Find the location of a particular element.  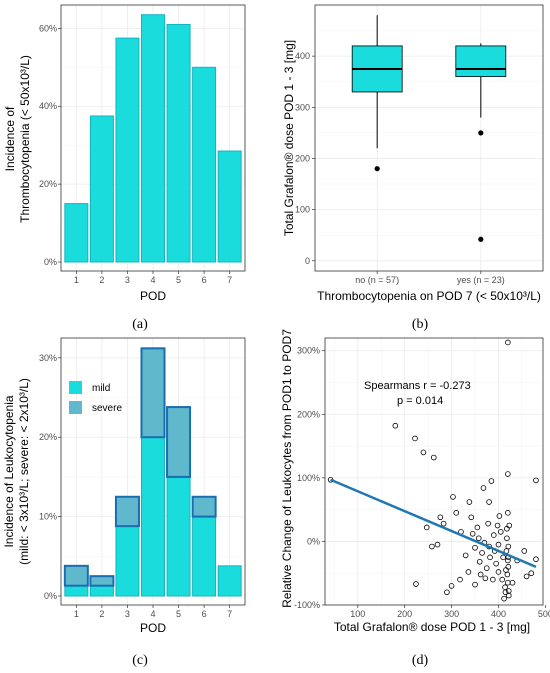

panel-c-x-tick-label: 5 is located at coordinates (178, 614).